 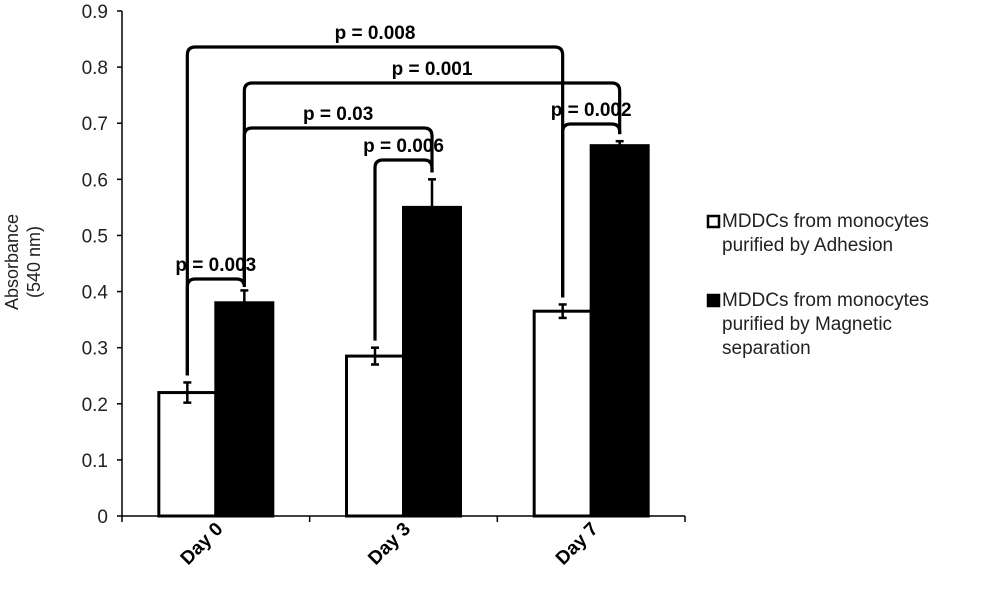 I want to click on x-category-label: Day 3, so click(x=389, y=544).